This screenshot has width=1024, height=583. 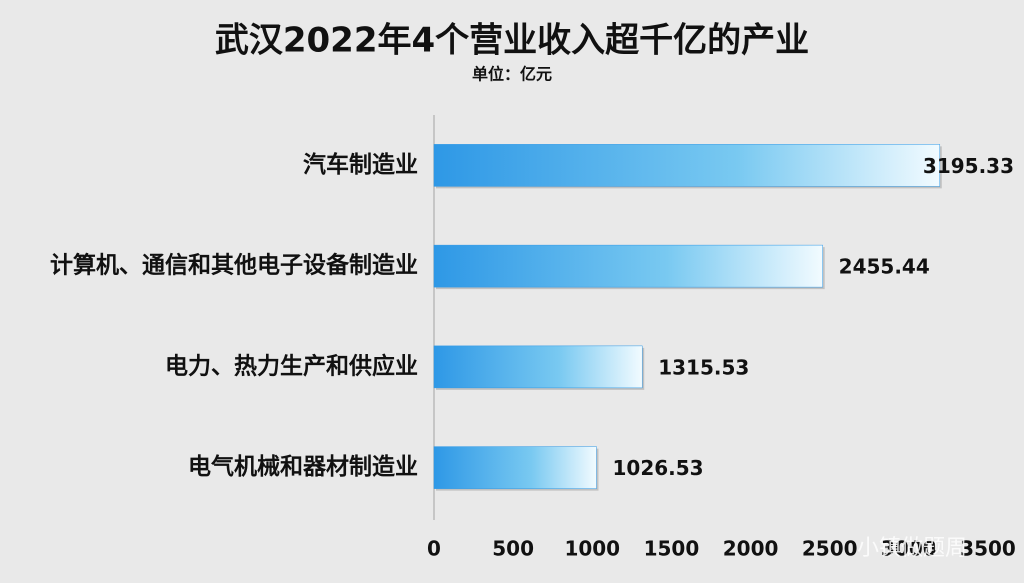 What do you see at coordinates (434, 549) in the screenshot?
I see `x-tick-label: 0` at bounding box center [434, 549].